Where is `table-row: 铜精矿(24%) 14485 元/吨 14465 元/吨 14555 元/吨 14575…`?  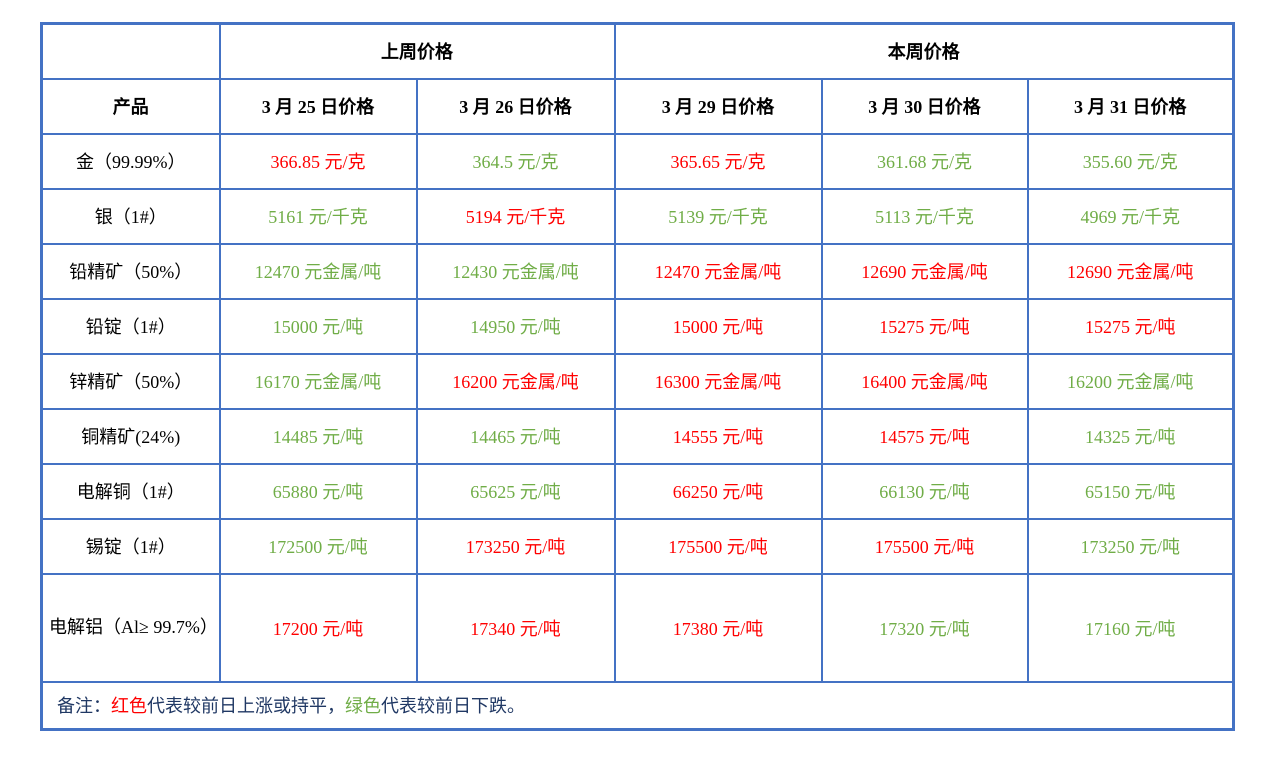 table-row: 铜精矿(24%) 14485 元/吨 14465 元/吨 14555 元/吨 14575… is located at coordinates (637, 436).